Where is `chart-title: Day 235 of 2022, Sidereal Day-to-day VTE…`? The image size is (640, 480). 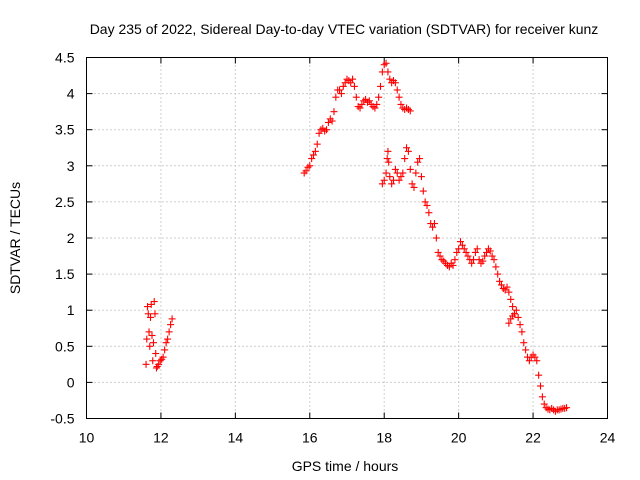
chart-title: Day 235 of 2022, Sidereal Day-to-day VTE… is located at coordinates (344, 29).